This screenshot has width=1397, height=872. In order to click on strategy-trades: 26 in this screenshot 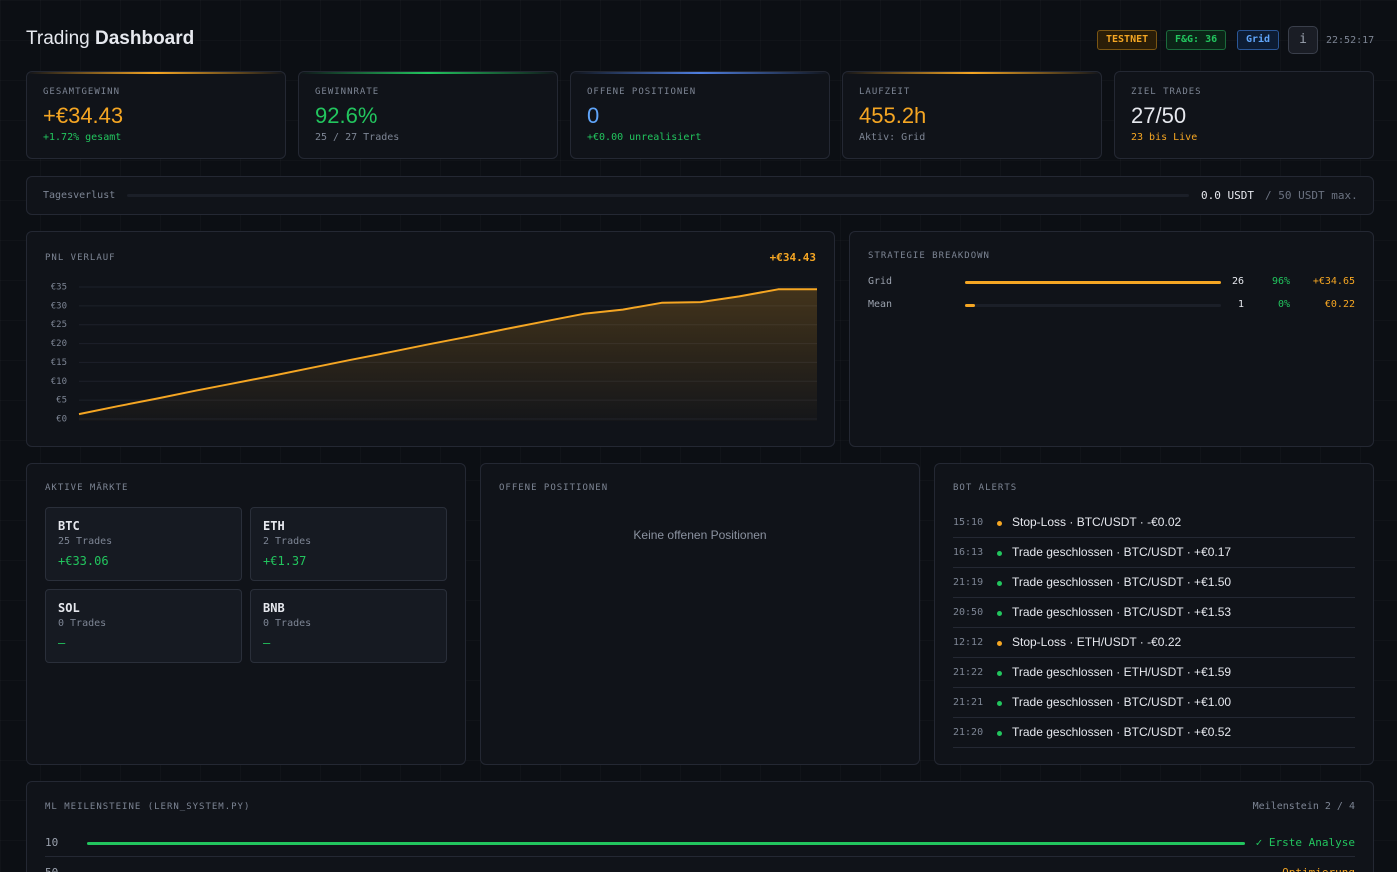, I will do `click(1237, 281)`.